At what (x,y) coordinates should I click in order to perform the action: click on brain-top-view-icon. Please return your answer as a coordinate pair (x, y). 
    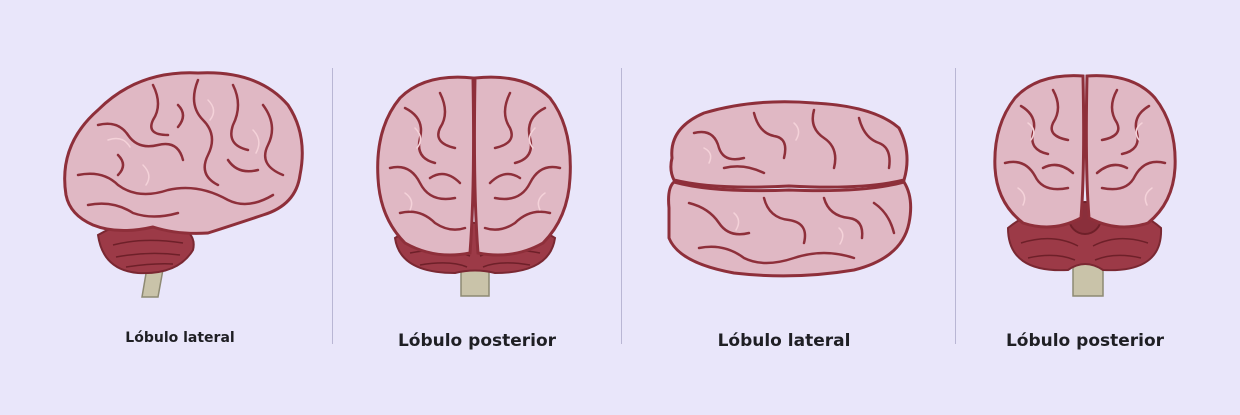
    Looking at the image, I should click on (790, 189).